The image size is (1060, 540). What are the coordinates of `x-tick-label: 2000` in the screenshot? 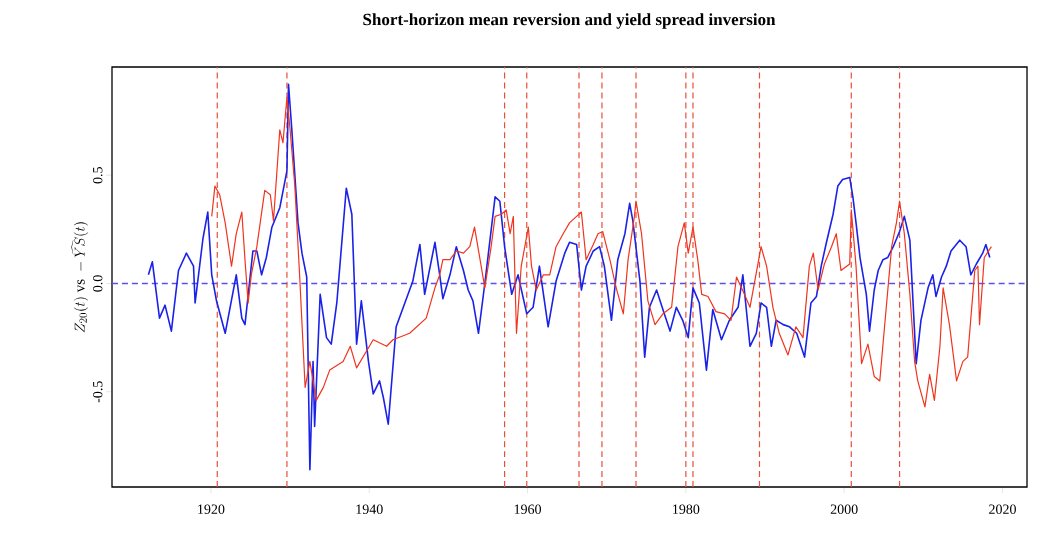 It's located at (844, 509).